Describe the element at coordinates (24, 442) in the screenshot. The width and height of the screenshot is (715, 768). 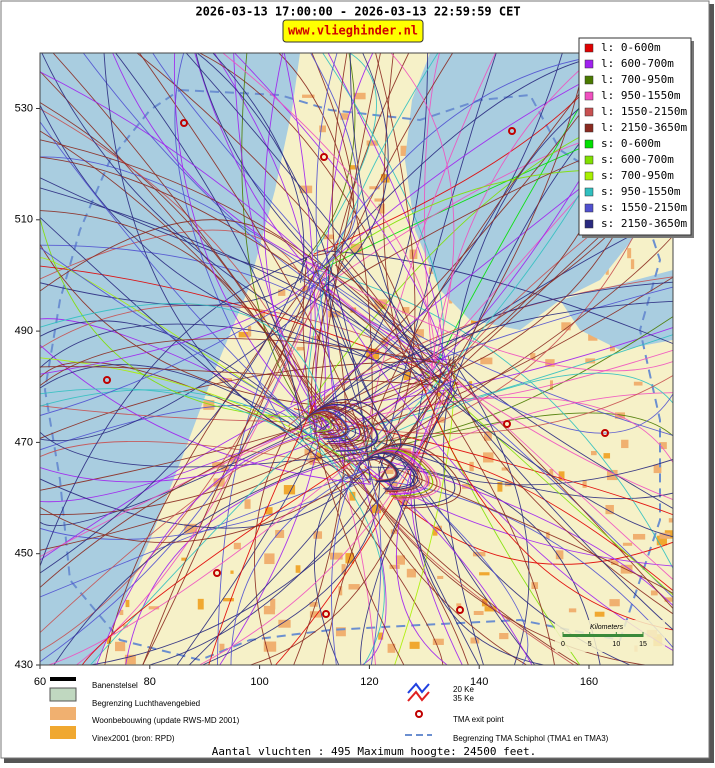
I see `y-tick-label: 470` at that location.